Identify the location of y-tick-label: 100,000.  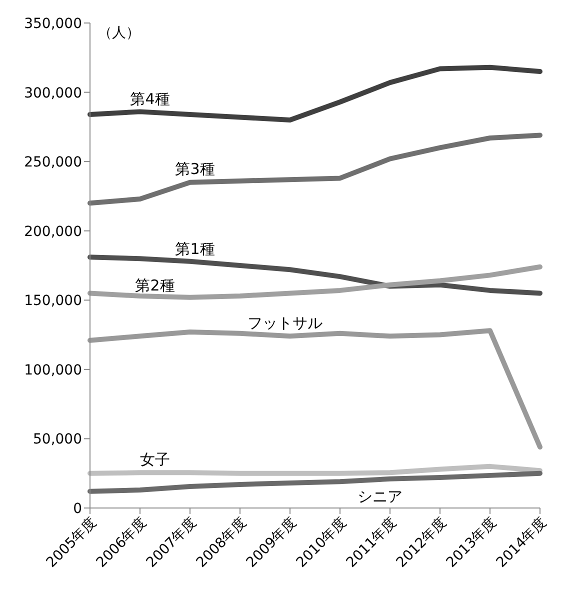
(53, 370).